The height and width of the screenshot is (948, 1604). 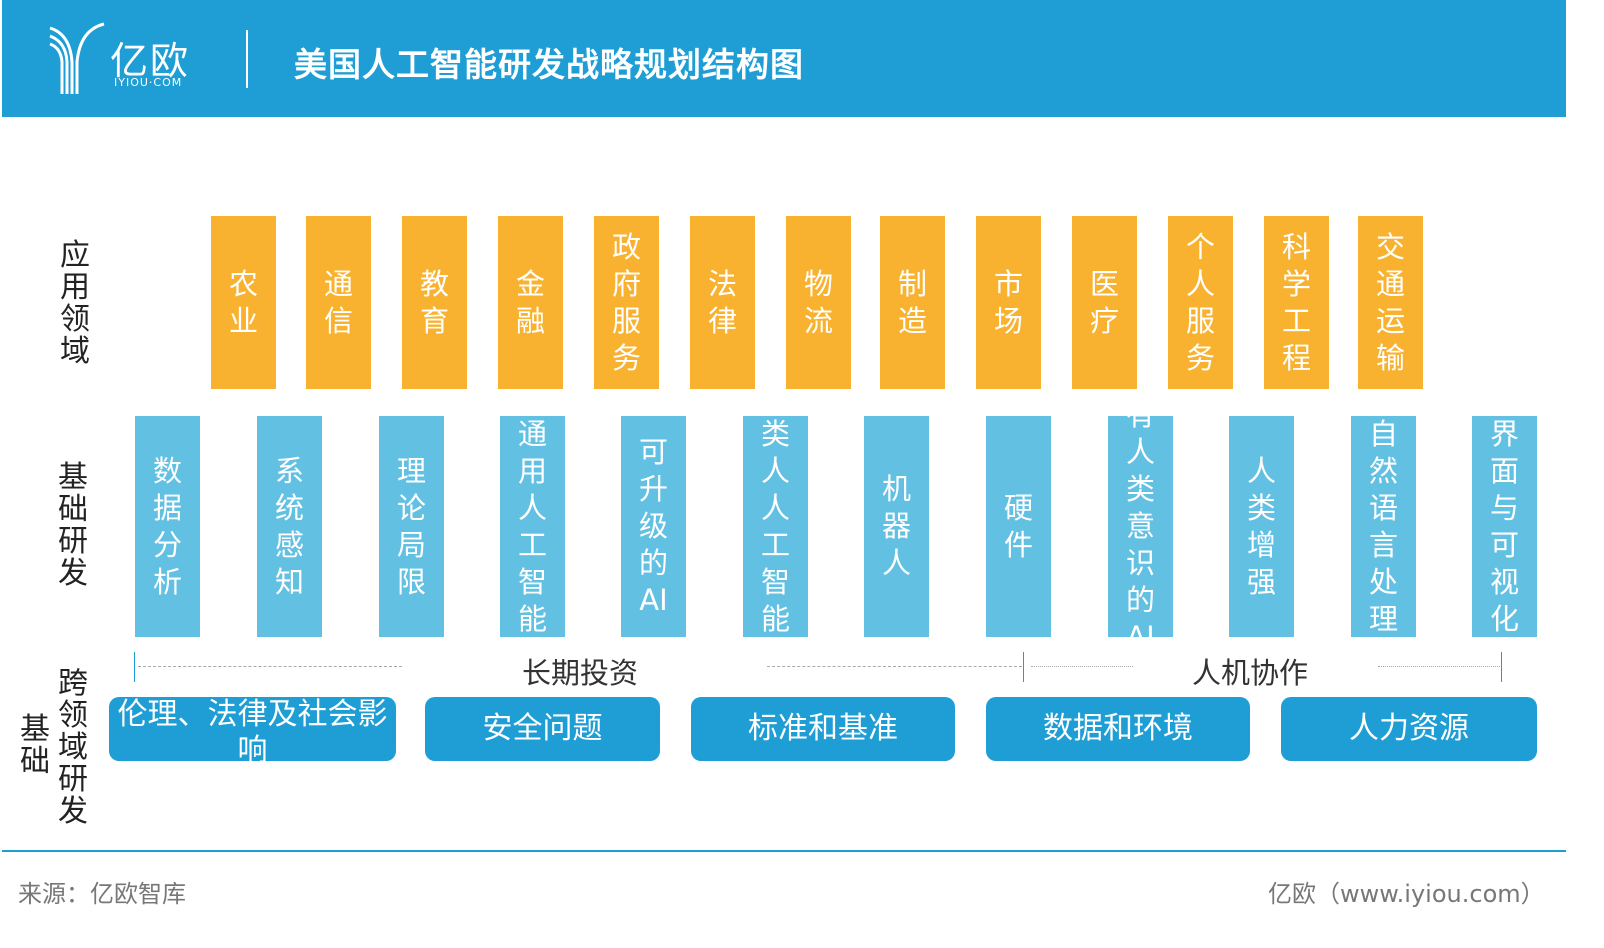 I want to click on basic-research-box-label: 类人人工智能, so click(x=775, y=526).